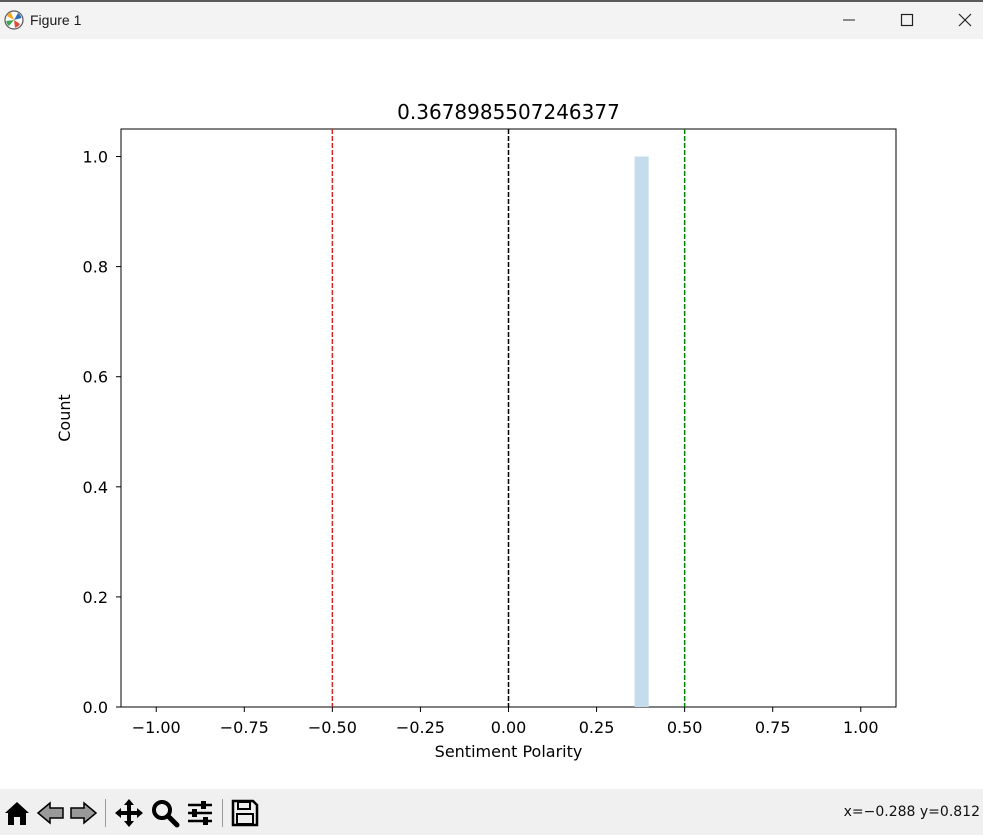  I want to click on y-tick-label: 0.8, so click(95, 267).